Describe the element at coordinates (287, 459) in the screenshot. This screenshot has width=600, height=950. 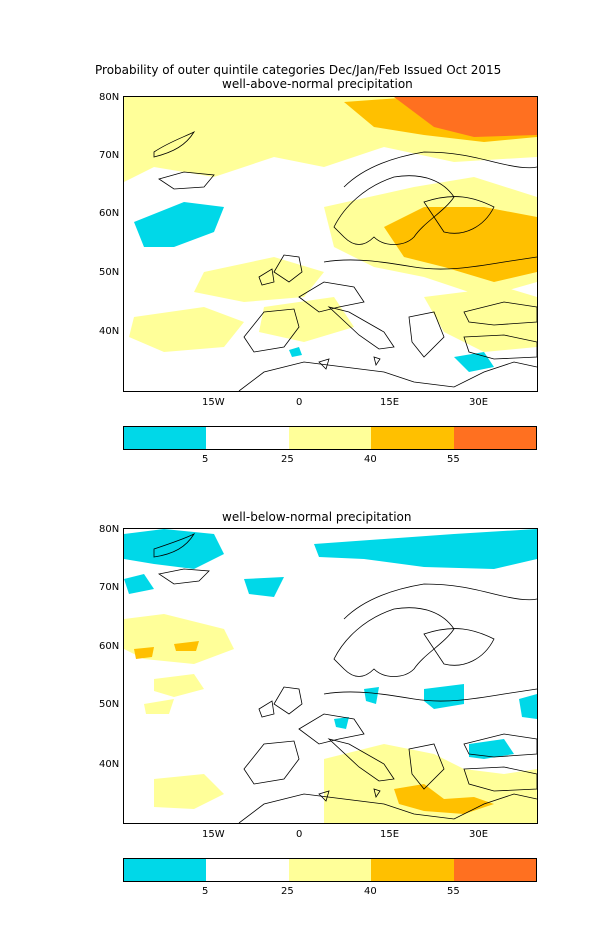
I see `colorbar-1-tick: 25` at that location.